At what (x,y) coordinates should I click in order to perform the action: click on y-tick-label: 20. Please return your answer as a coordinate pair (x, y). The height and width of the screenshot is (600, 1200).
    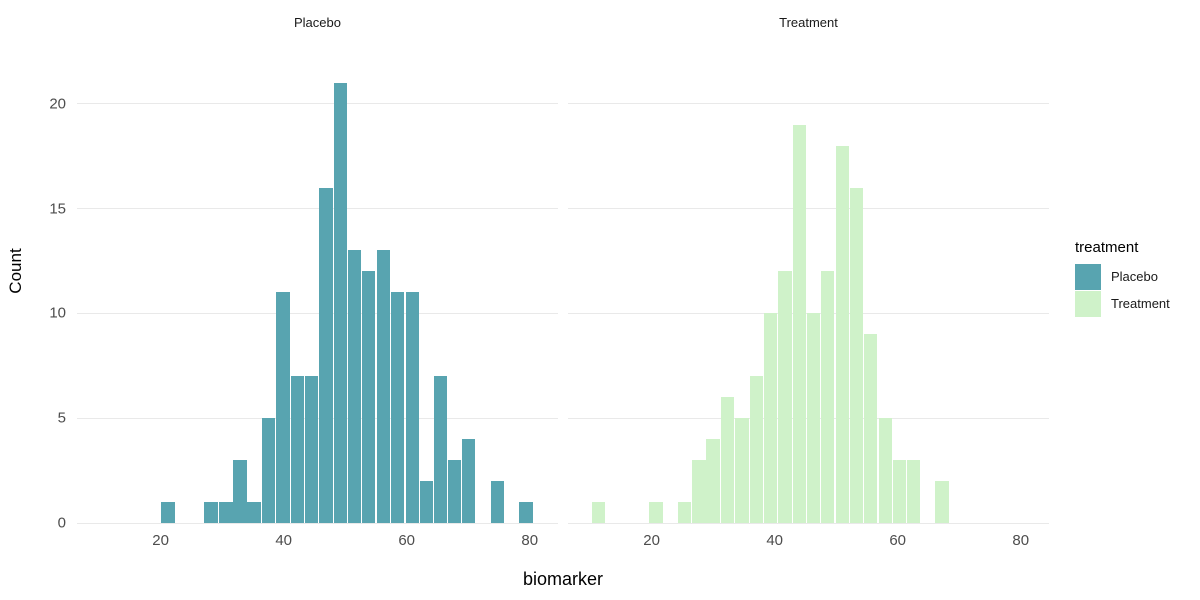
    Looking at the image, I should click on (57, 104).